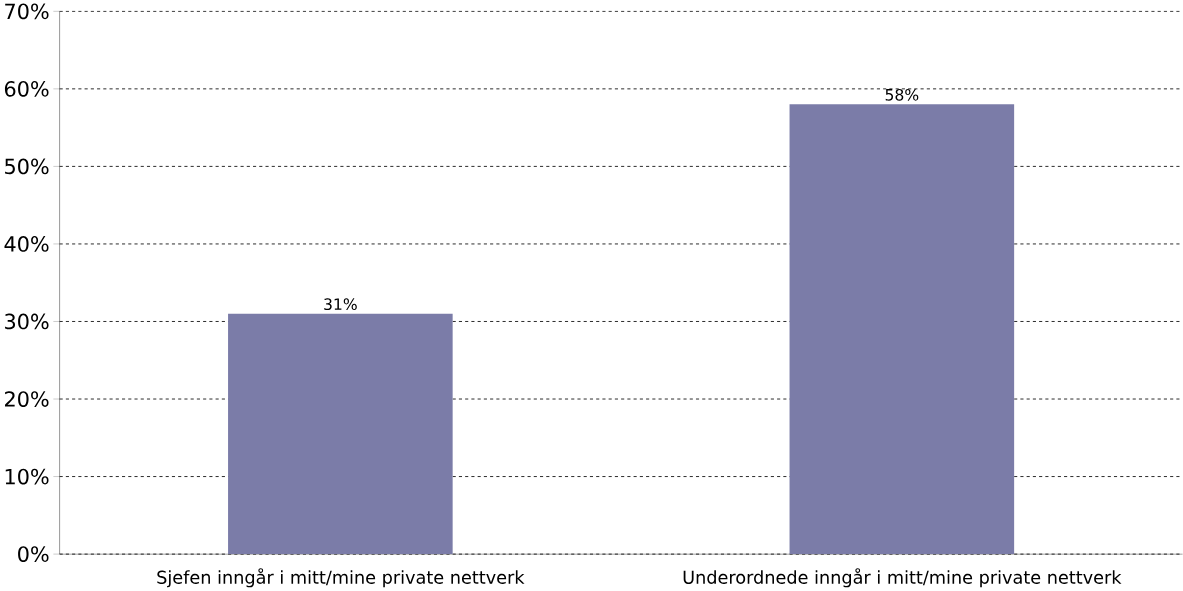 Image resolution: width=1183 pixels, height=591 pixels. What do you see at coordinates (26, 89) in the screenshot?
I see `y-tick-label: 60%` at bounding box center [26, 89].